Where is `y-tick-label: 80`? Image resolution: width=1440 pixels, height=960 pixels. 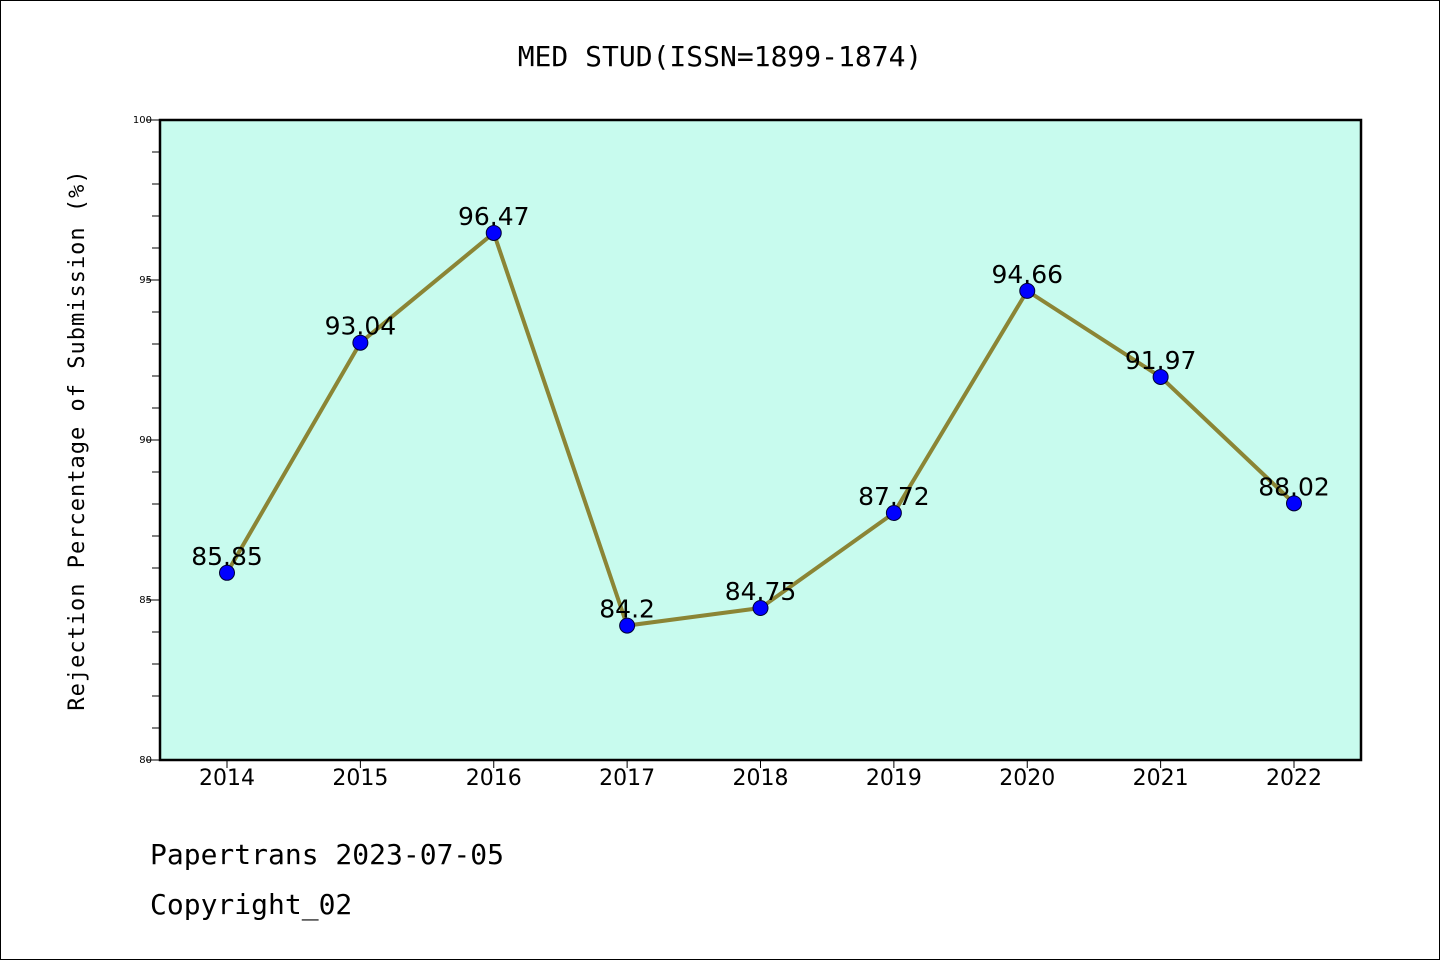
y-tick-label: 80 is located at coordinates (145, 760).